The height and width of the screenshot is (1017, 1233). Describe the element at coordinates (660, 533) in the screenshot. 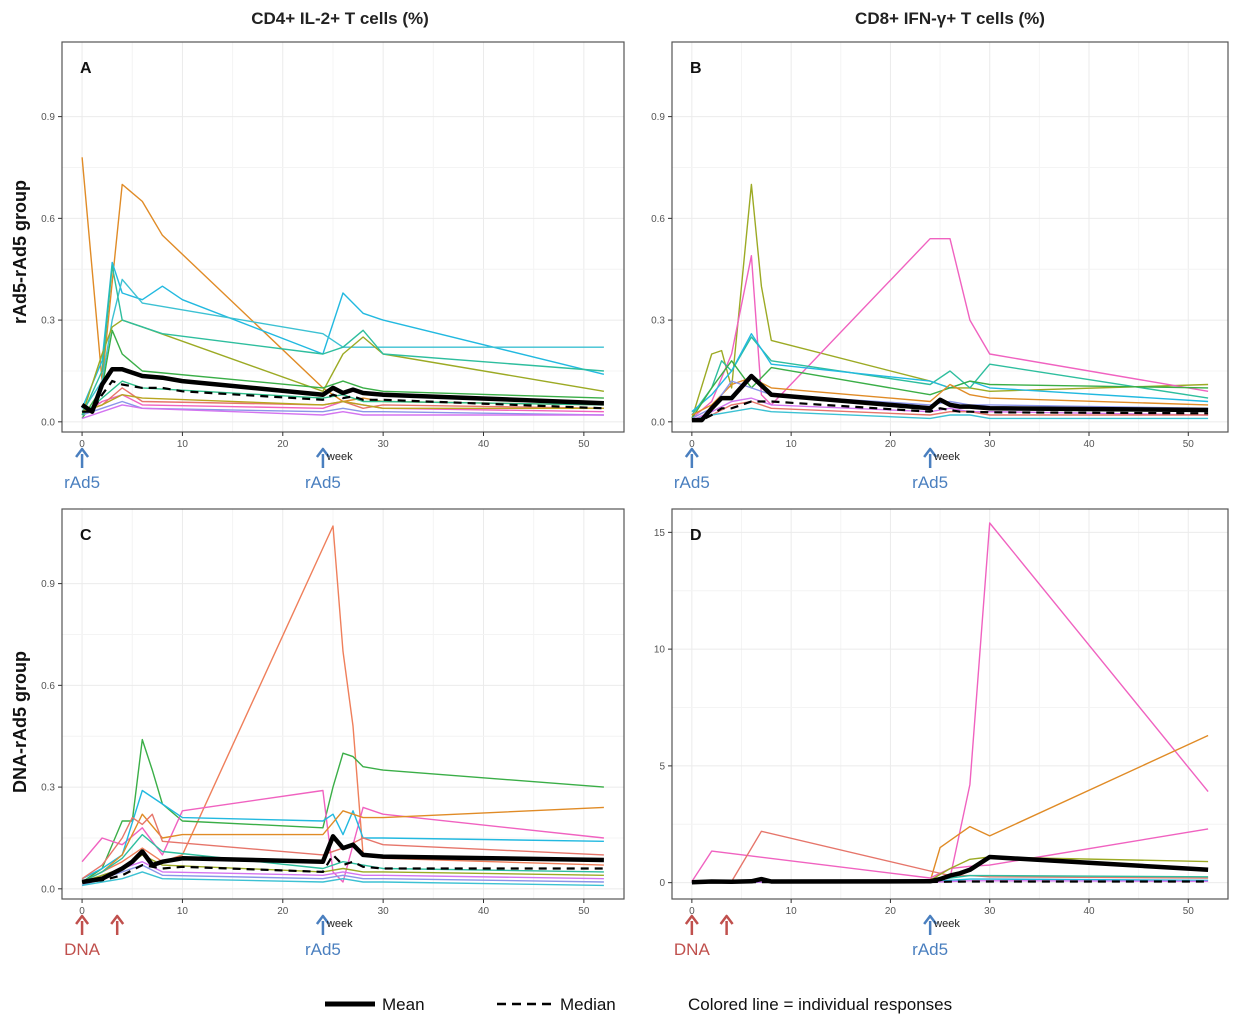

I see `y-tick-label: 15` at that location.